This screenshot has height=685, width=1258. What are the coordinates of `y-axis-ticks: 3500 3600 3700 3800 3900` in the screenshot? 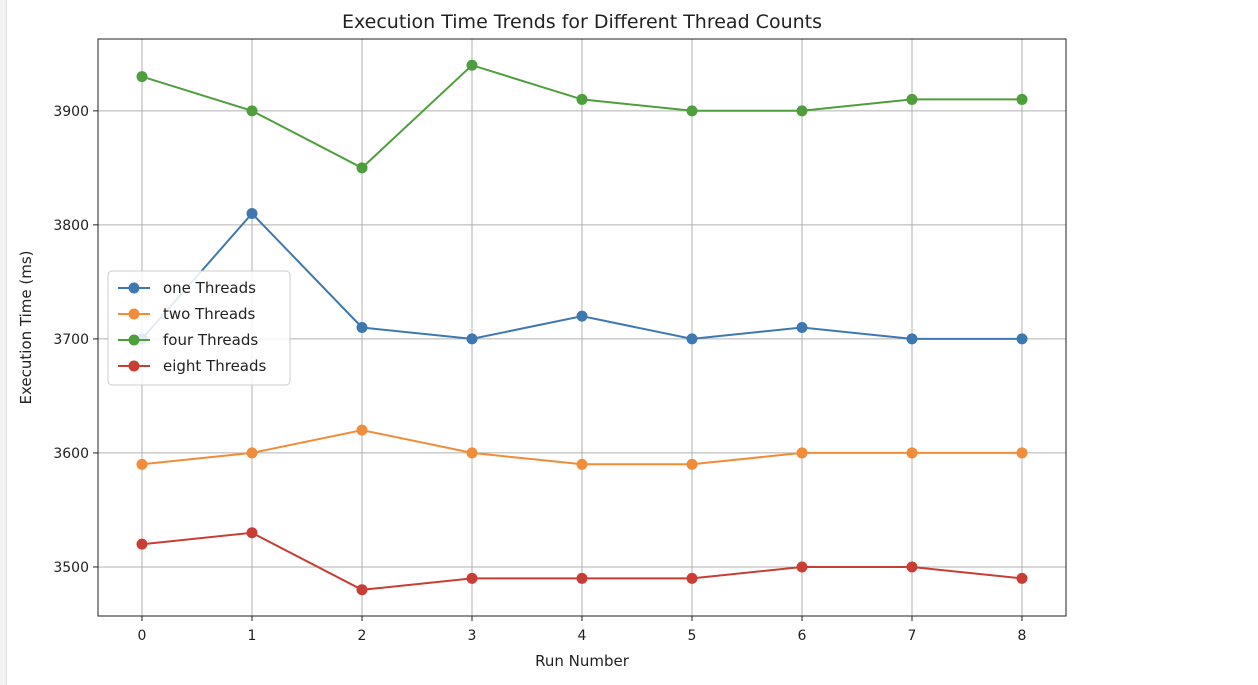 It's located at (75, 340).